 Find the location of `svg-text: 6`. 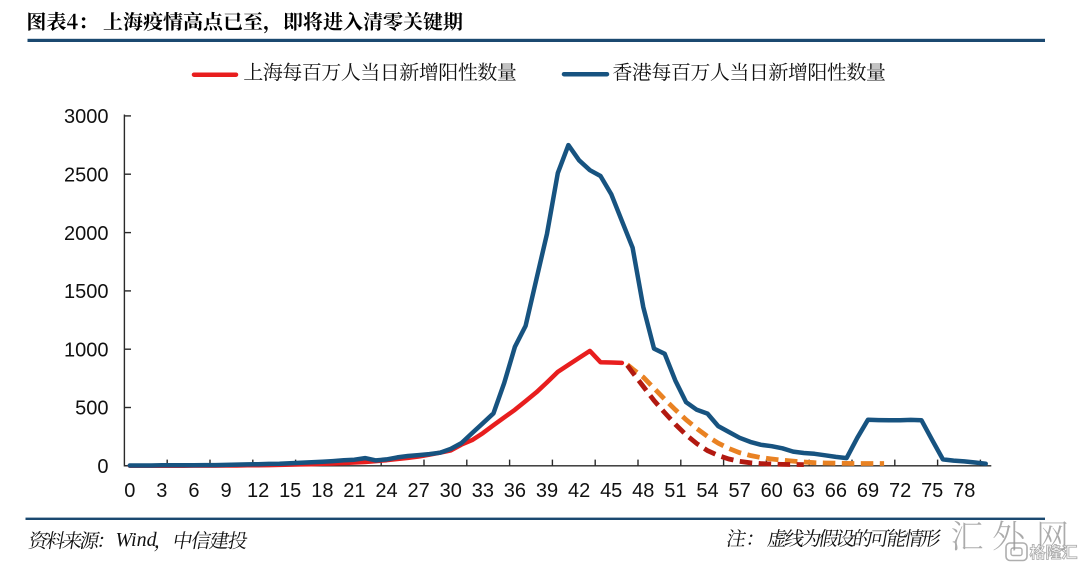

svg-text: 6 is located at coordinates (193, 491).